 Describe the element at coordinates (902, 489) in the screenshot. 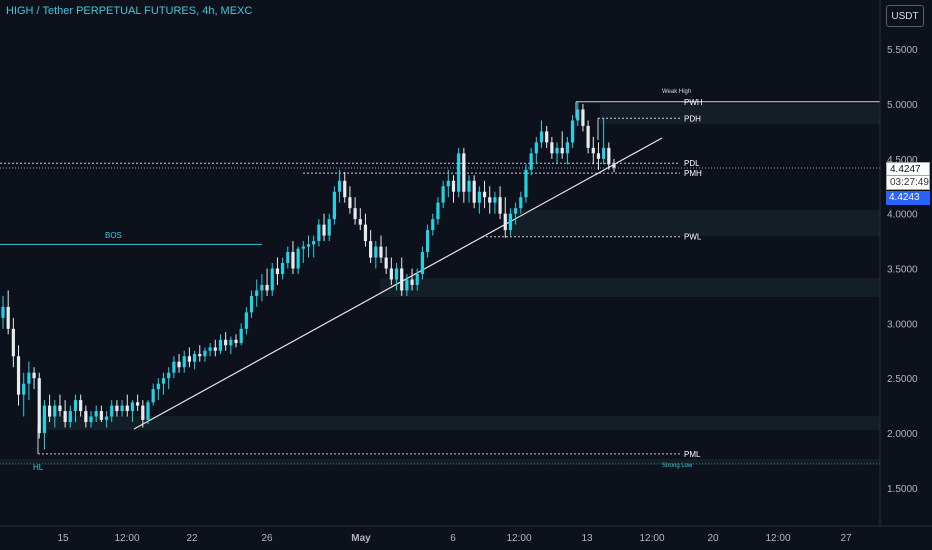

I see `y-tick-label: 1.5000` at that location.